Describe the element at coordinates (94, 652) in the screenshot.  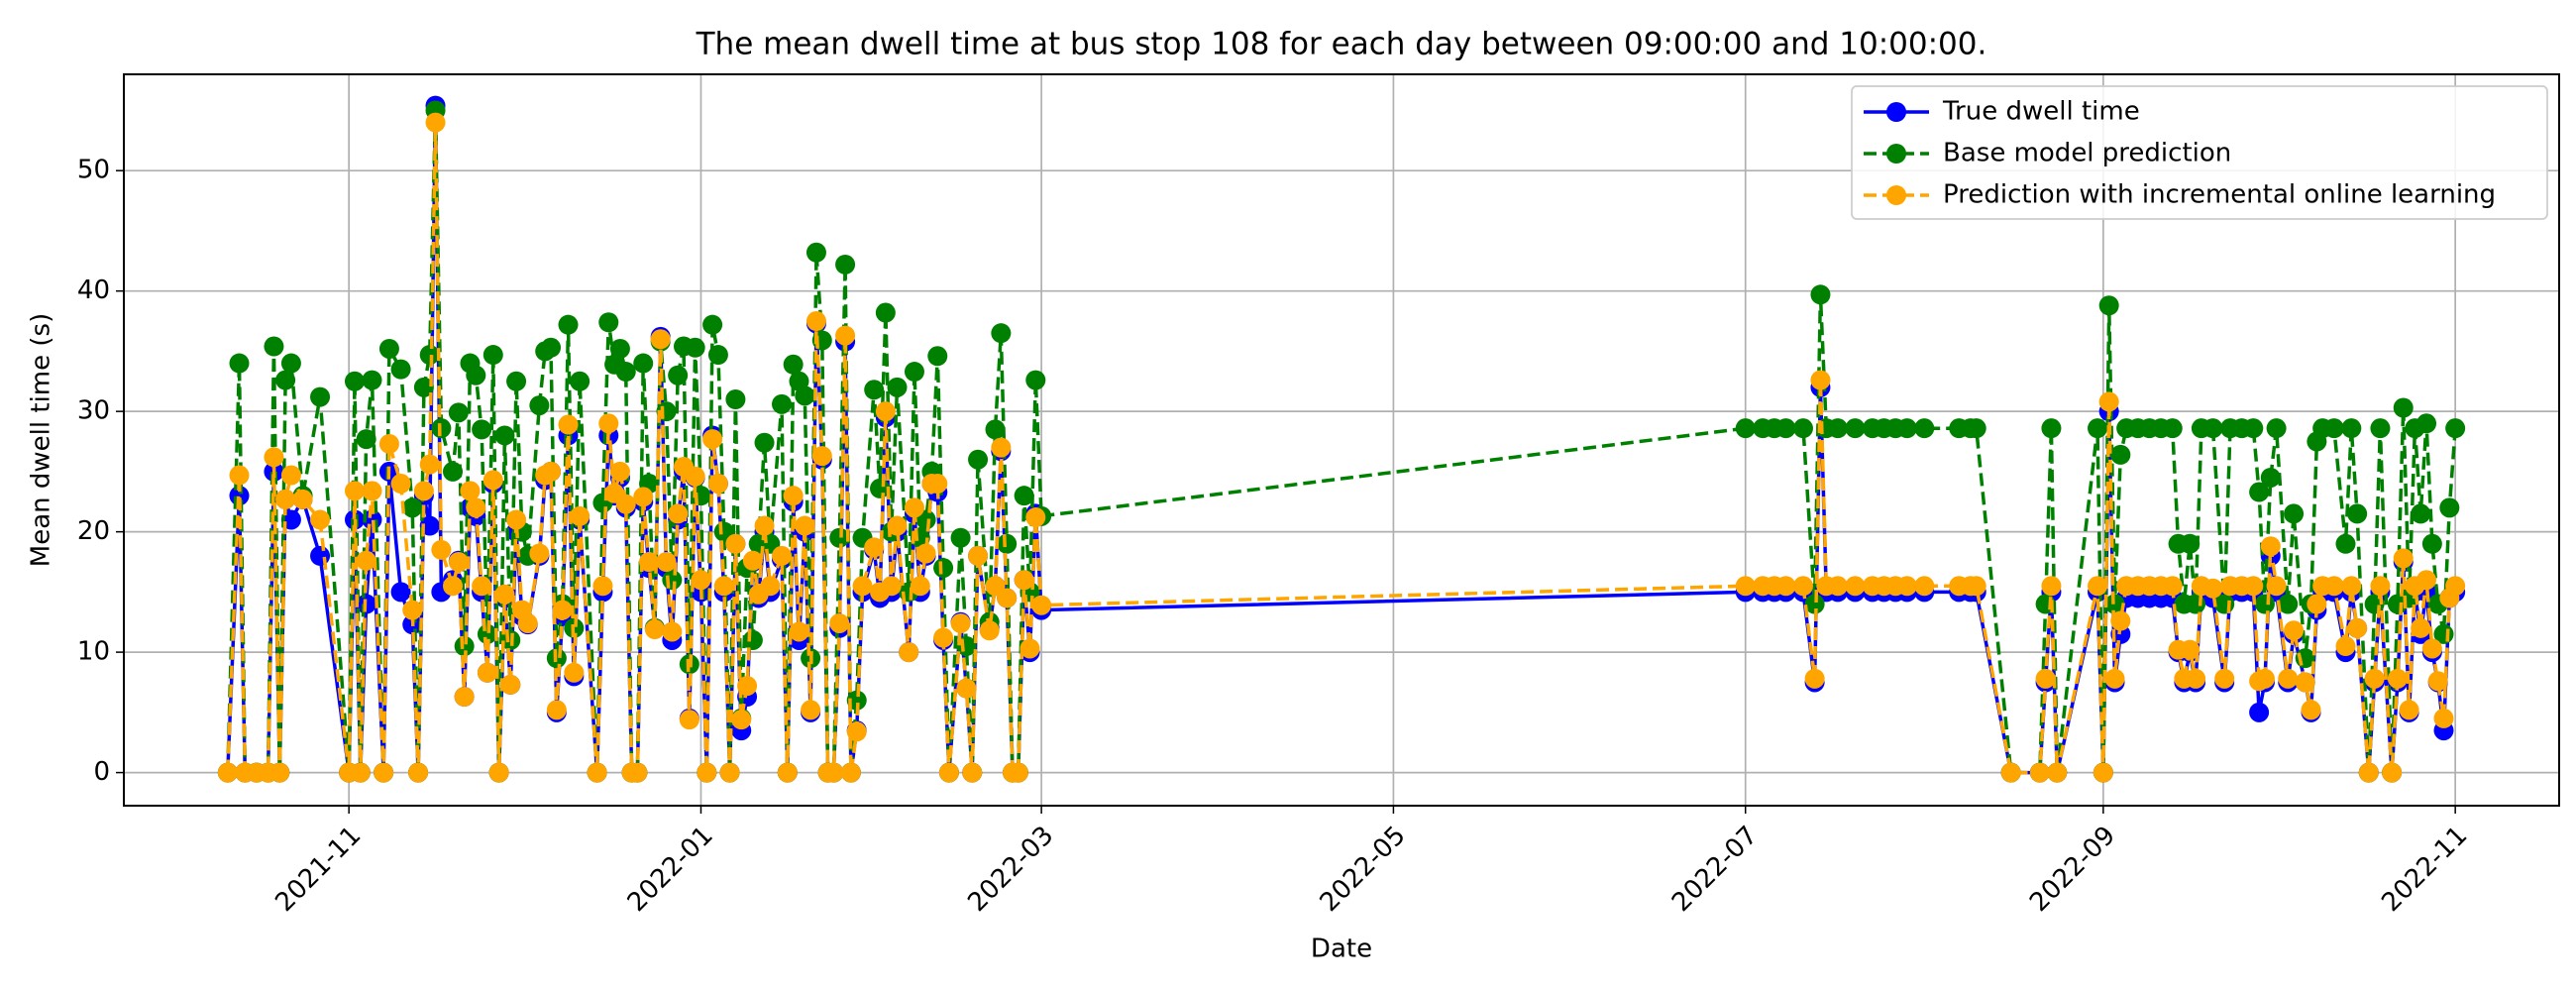
I see `y-tick-label: 10` at that location.